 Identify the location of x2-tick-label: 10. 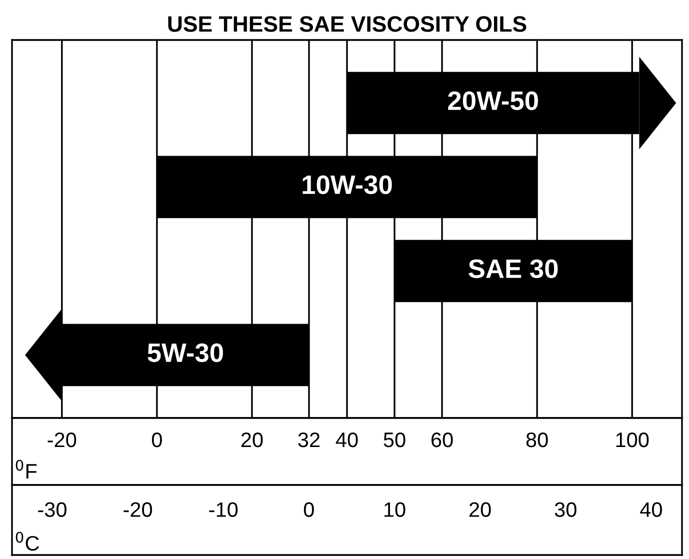
(395, 509).